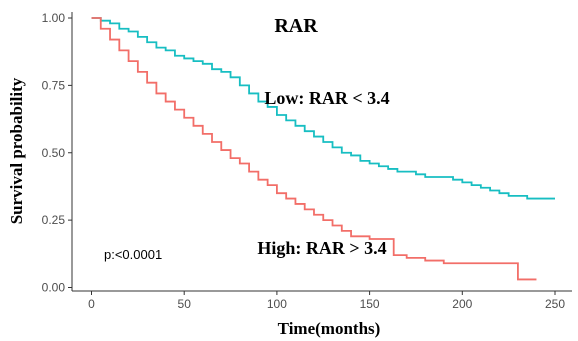 This screenshot has height=341, width=578. What do you see at coordinates (462, 304) in the screenshot?
I see `x-tick-label: 200` at bounding box center [462, 304].